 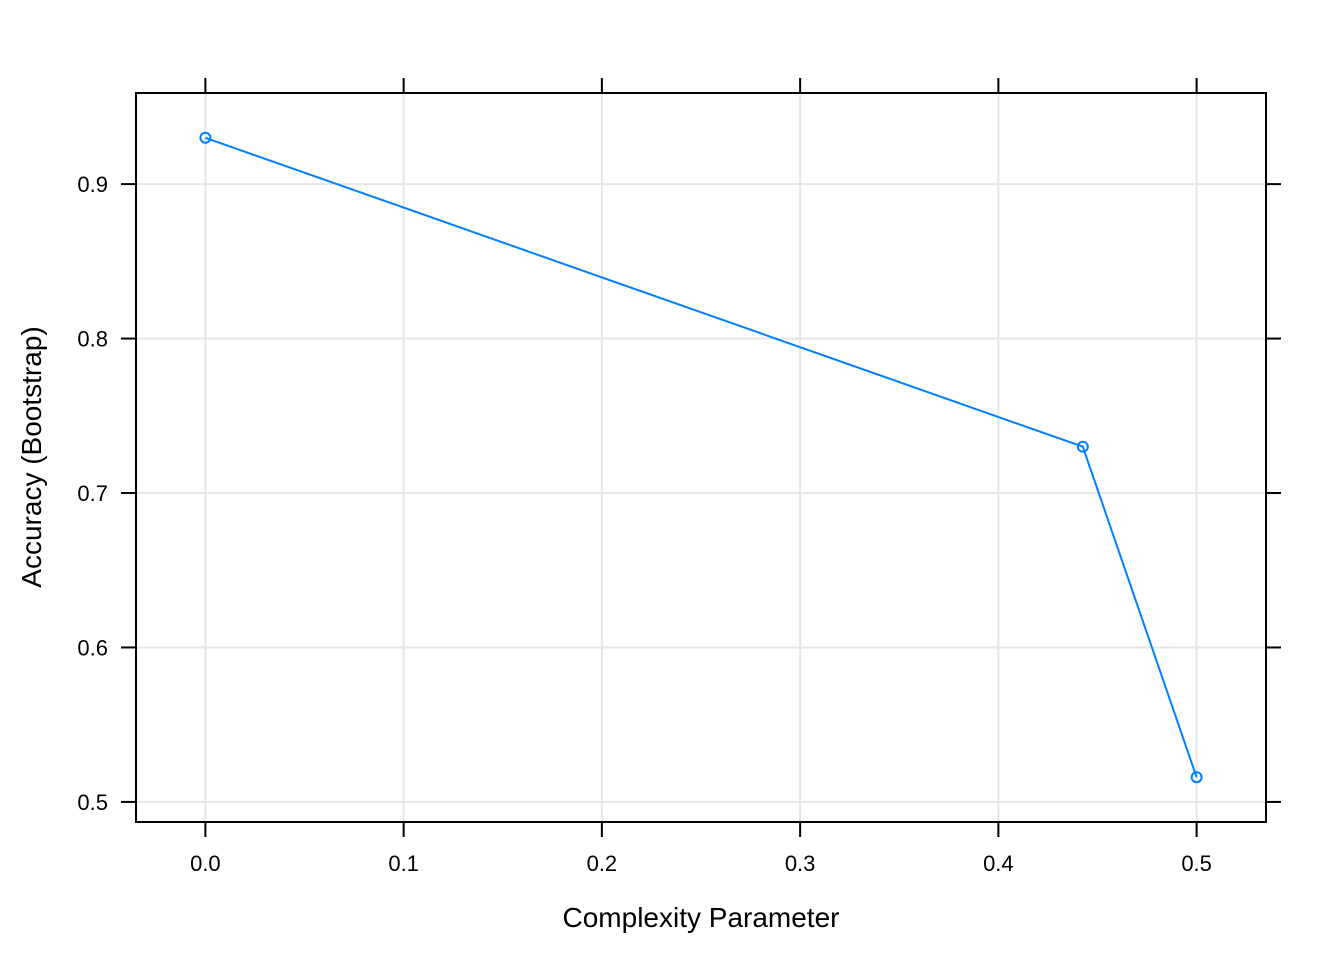 I want to click on x-tick-label: 0.2, so click(x=602, y=863).